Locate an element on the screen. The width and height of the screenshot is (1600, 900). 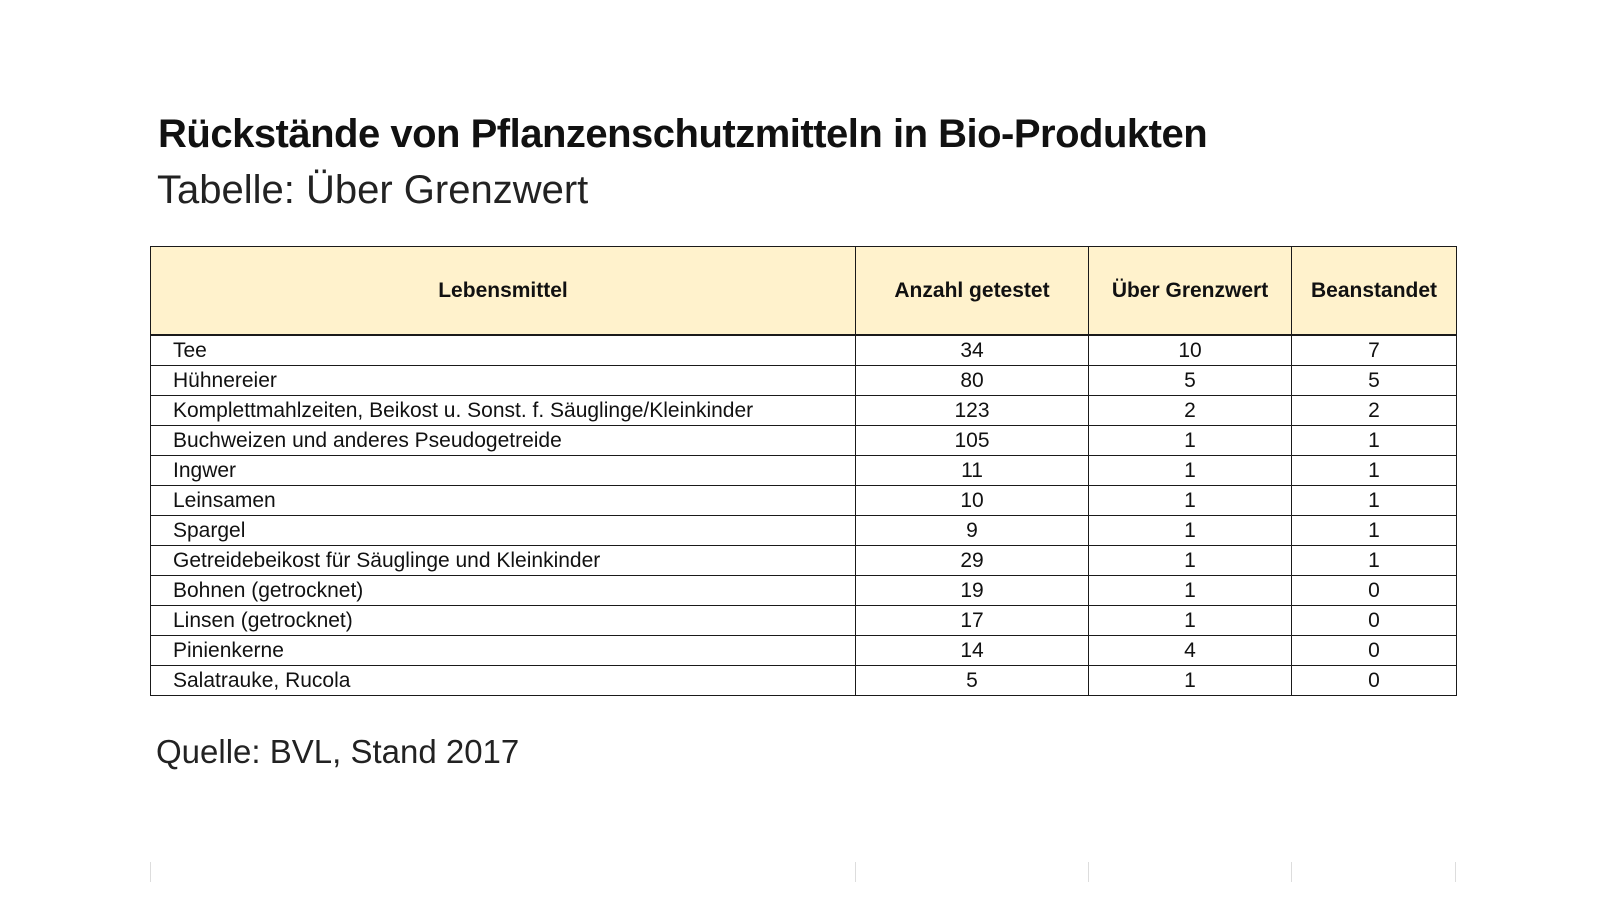
cell-anzahl-getestet: 80 is located at coordinates (972, 380).